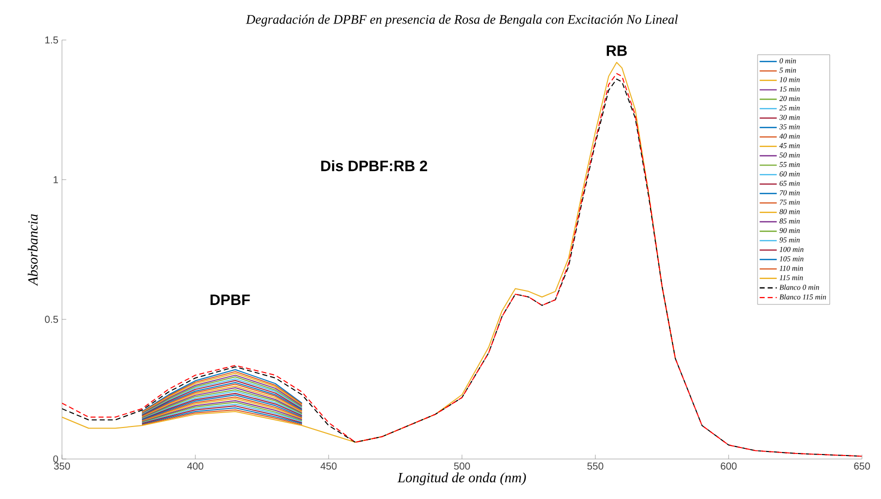  What do you see at coordinates (230, 299) in the screenshot?
I see `annotation: DPBF` at bounding box center [230, 299].